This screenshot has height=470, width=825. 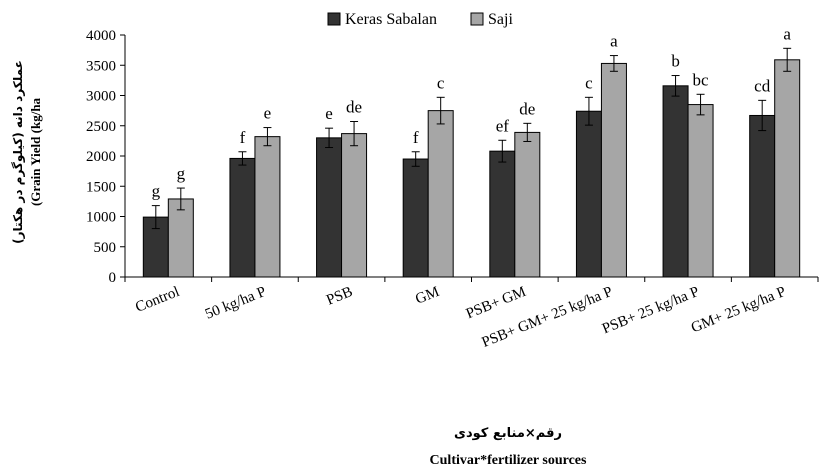 I want to click on y-tick-label: 4000, so click(x=101, y=36).